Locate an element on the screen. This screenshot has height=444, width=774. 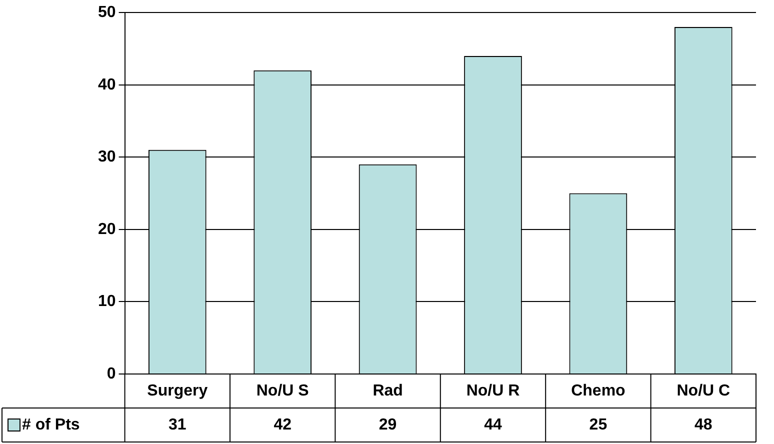
data-label: 25 is located at coordinates (598, 425).